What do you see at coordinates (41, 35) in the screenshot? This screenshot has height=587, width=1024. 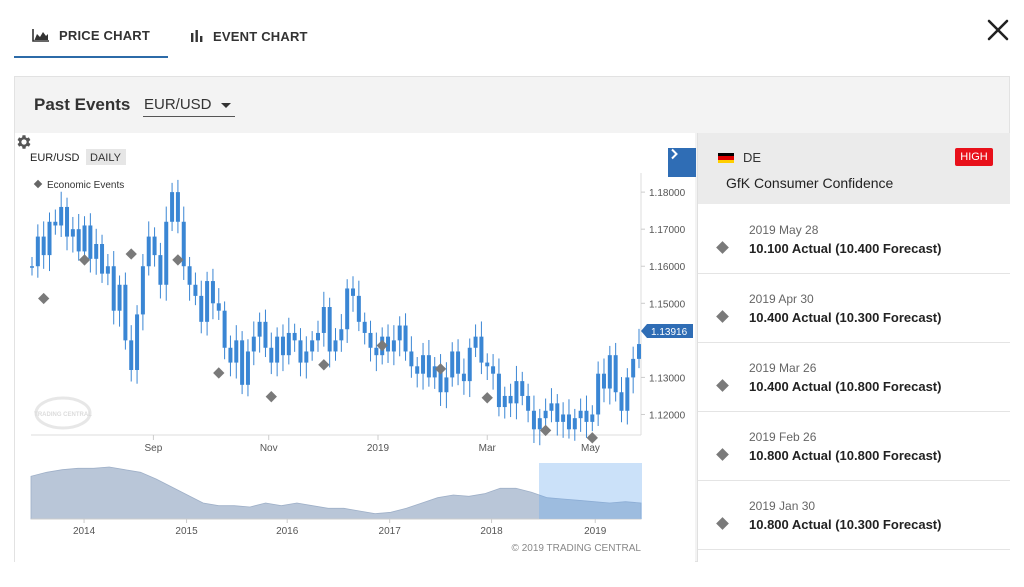 I see `area-chart-icon` at bounding box center [41, 35].